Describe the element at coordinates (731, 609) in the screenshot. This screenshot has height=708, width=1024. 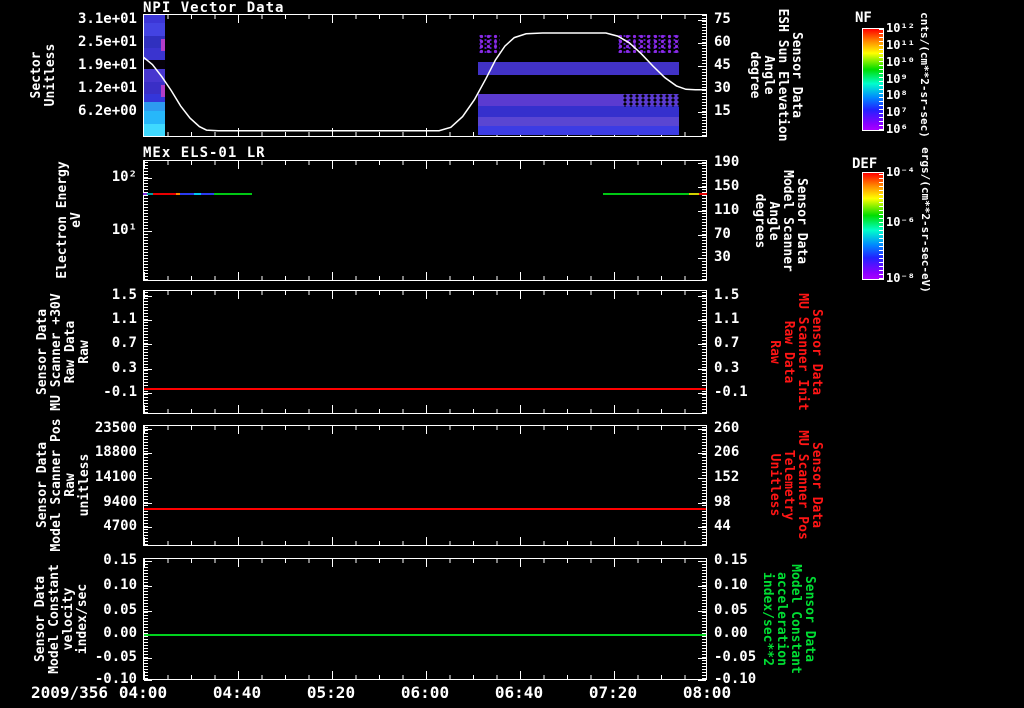
I see `y-tick-label-right: 0.05` at that location.